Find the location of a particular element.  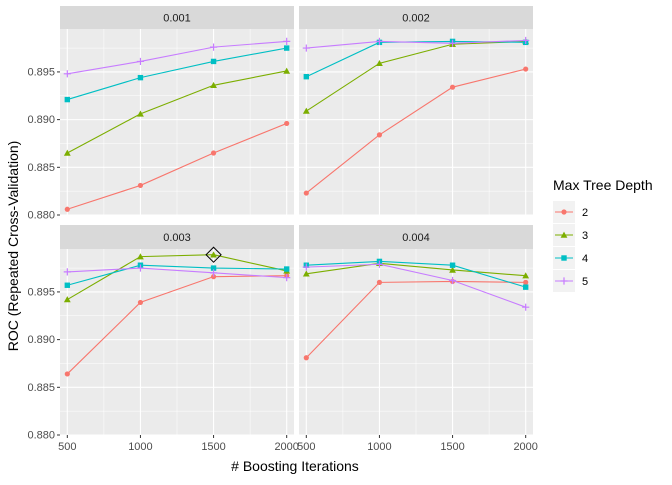

legend-label: 4 is located at coordinates (585, 259).